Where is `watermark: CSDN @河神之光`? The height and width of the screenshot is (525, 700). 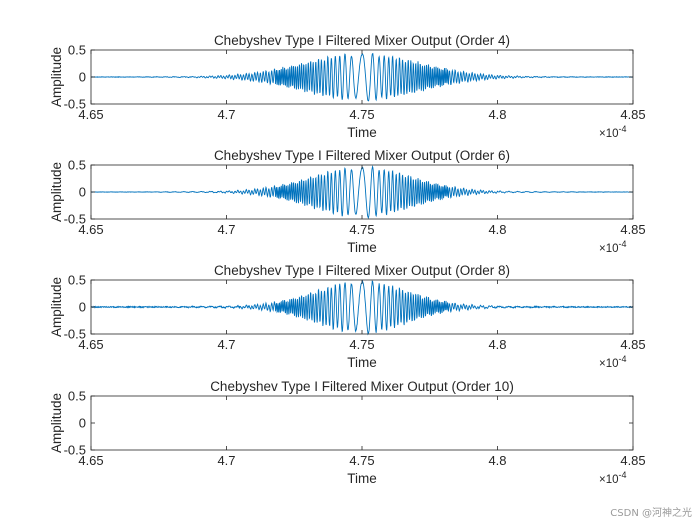
watermark: CSDN @河神之光 is located at coordinates (651, 513).